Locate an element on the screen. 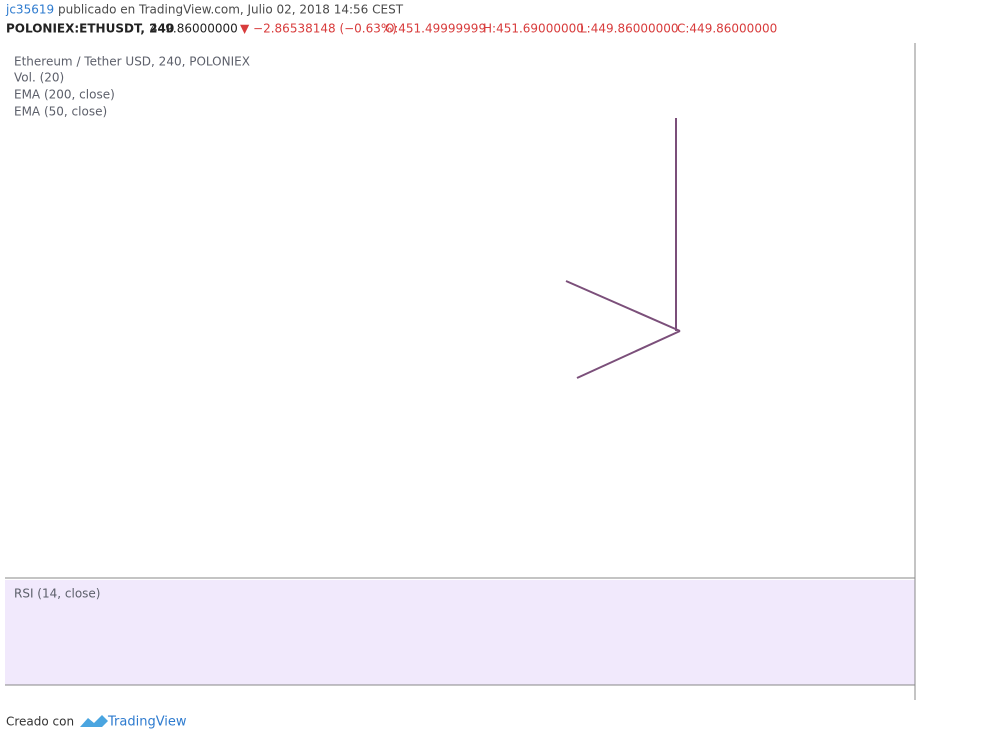 The width and height of the screenshot is (1006, 744). ohlc-high: H:451.69000000 is located at coordinates (533, 29).